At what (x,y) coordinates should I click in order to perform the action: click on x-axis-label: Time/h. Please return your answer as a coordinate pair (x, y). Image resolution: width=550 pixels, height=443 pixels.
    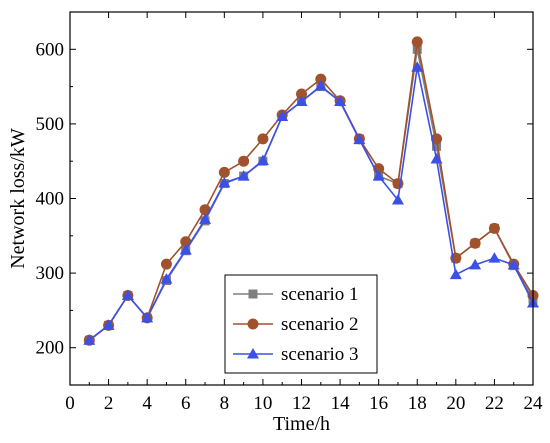
    Looking at the image, I should click on (301, 424).